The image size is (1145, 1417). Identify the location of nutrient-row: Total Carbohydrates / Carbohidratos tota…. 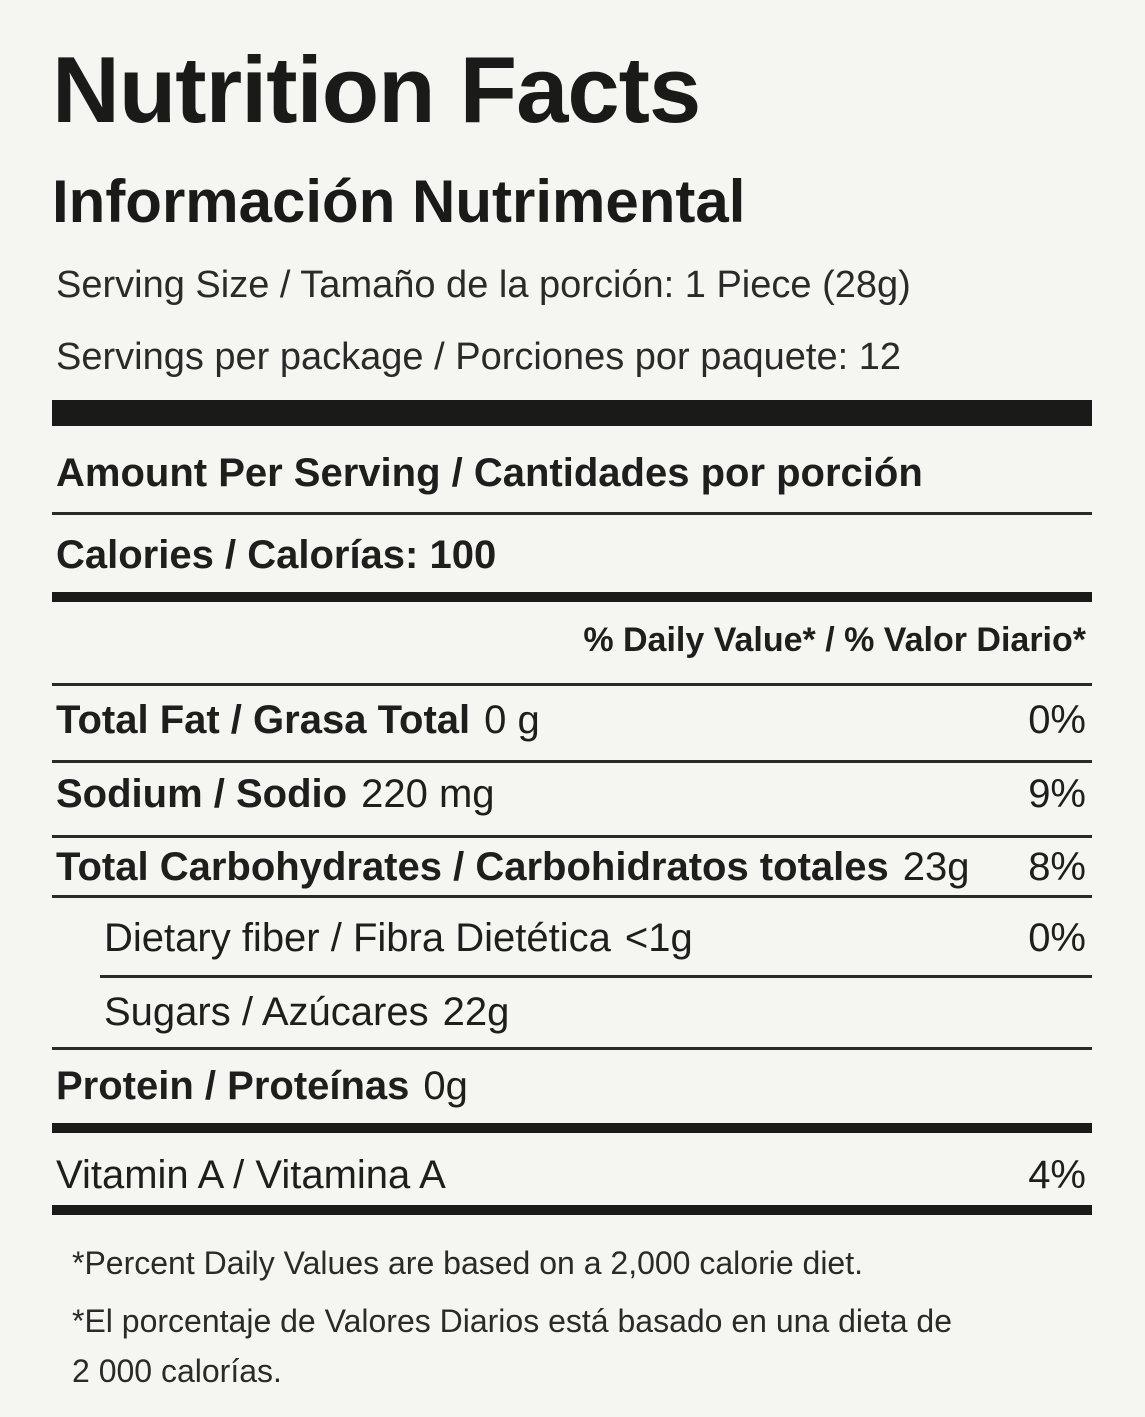
(571, 867).